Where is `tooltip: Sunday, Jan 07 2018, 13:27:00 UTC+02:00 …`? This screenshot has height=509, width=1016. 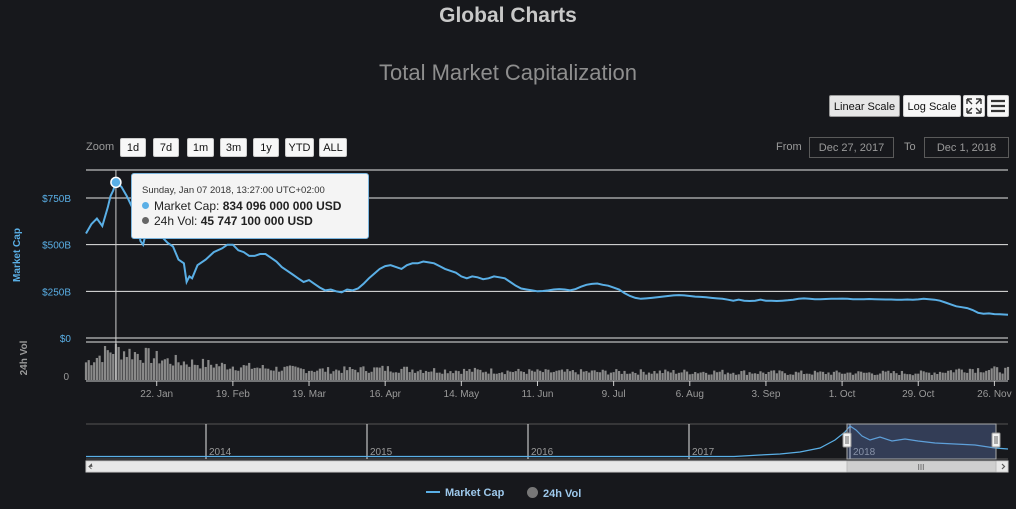 tooltip: Sunday, Jan 07 2018, 13:27:00 UTC+02:00 … is located at coordinates (250, 206).